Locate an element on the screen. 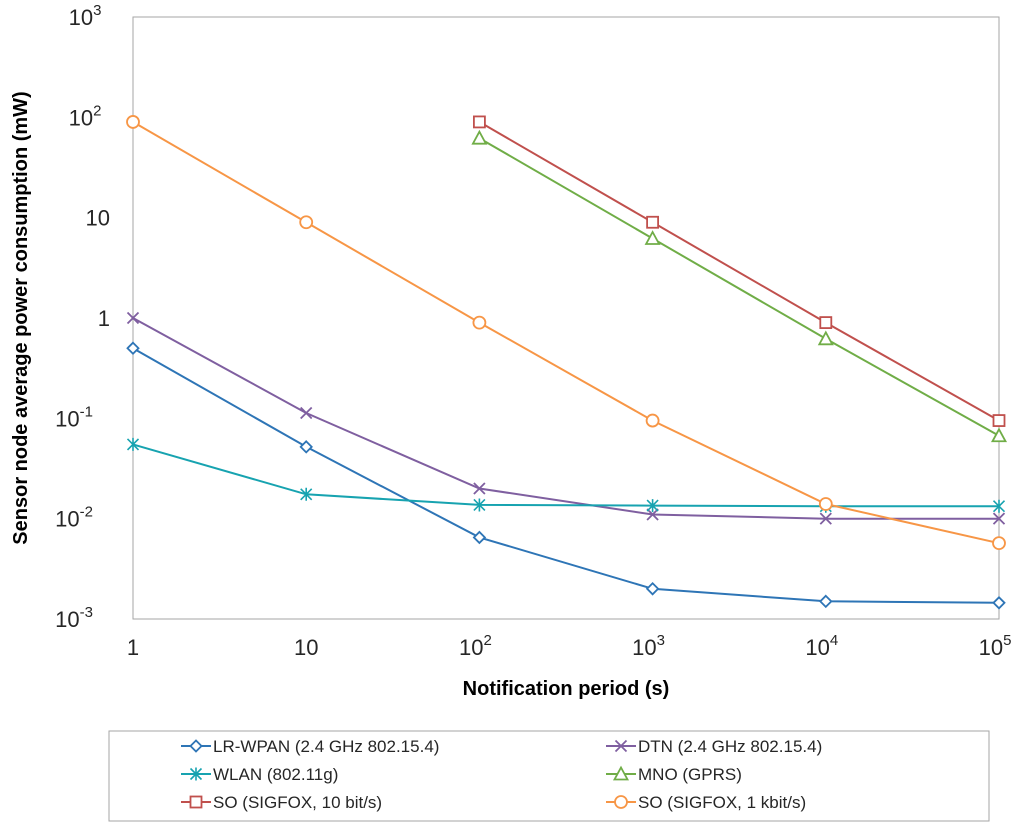 The image size is (1024, 831). legend-label: DTN (2.4 GHz 802.15.4) is located at coordinates (730, 746).